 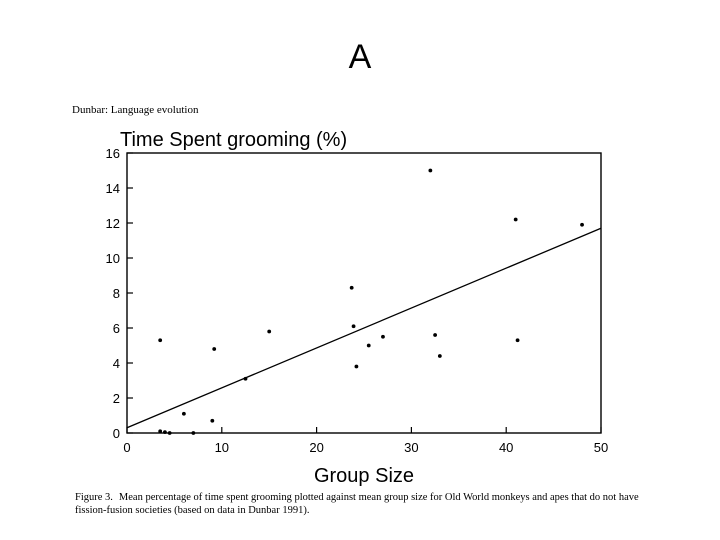 What do you see at coordinates (360, 57) in the screenshot?
I see `slide-title: A` at bounding box center [360, 57].